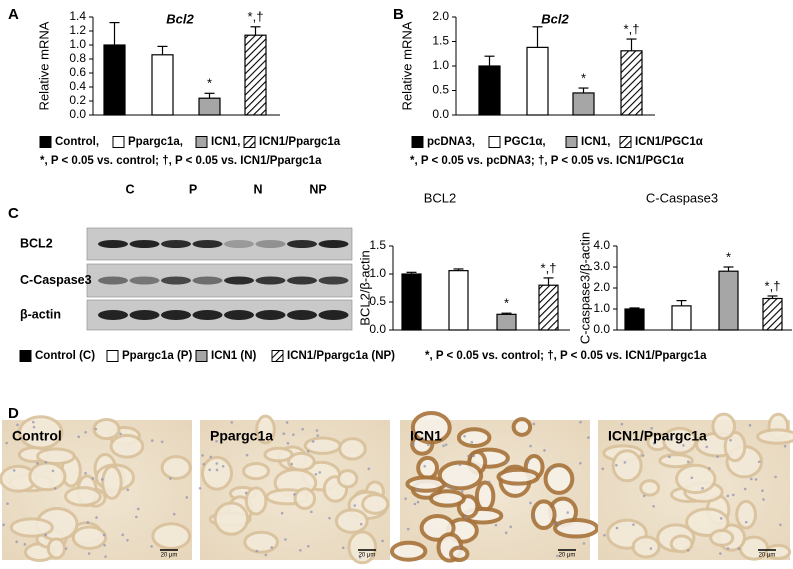  Describe the element at coordinates (65, 356) in the screenshot. I see `legend-label: Control (C)` at that location.